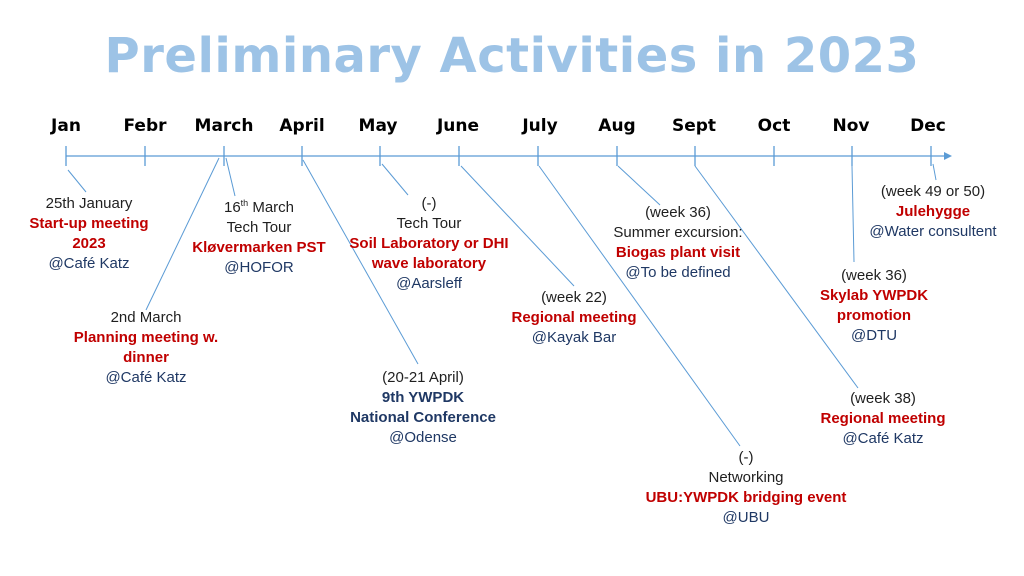 Image resolution: width=1024 pixels, height=576 pixels. What do you see at coordinates (694, 126) in the screenshot?
I see `month-label-sep: Sept` at bounding box center [694, 126].